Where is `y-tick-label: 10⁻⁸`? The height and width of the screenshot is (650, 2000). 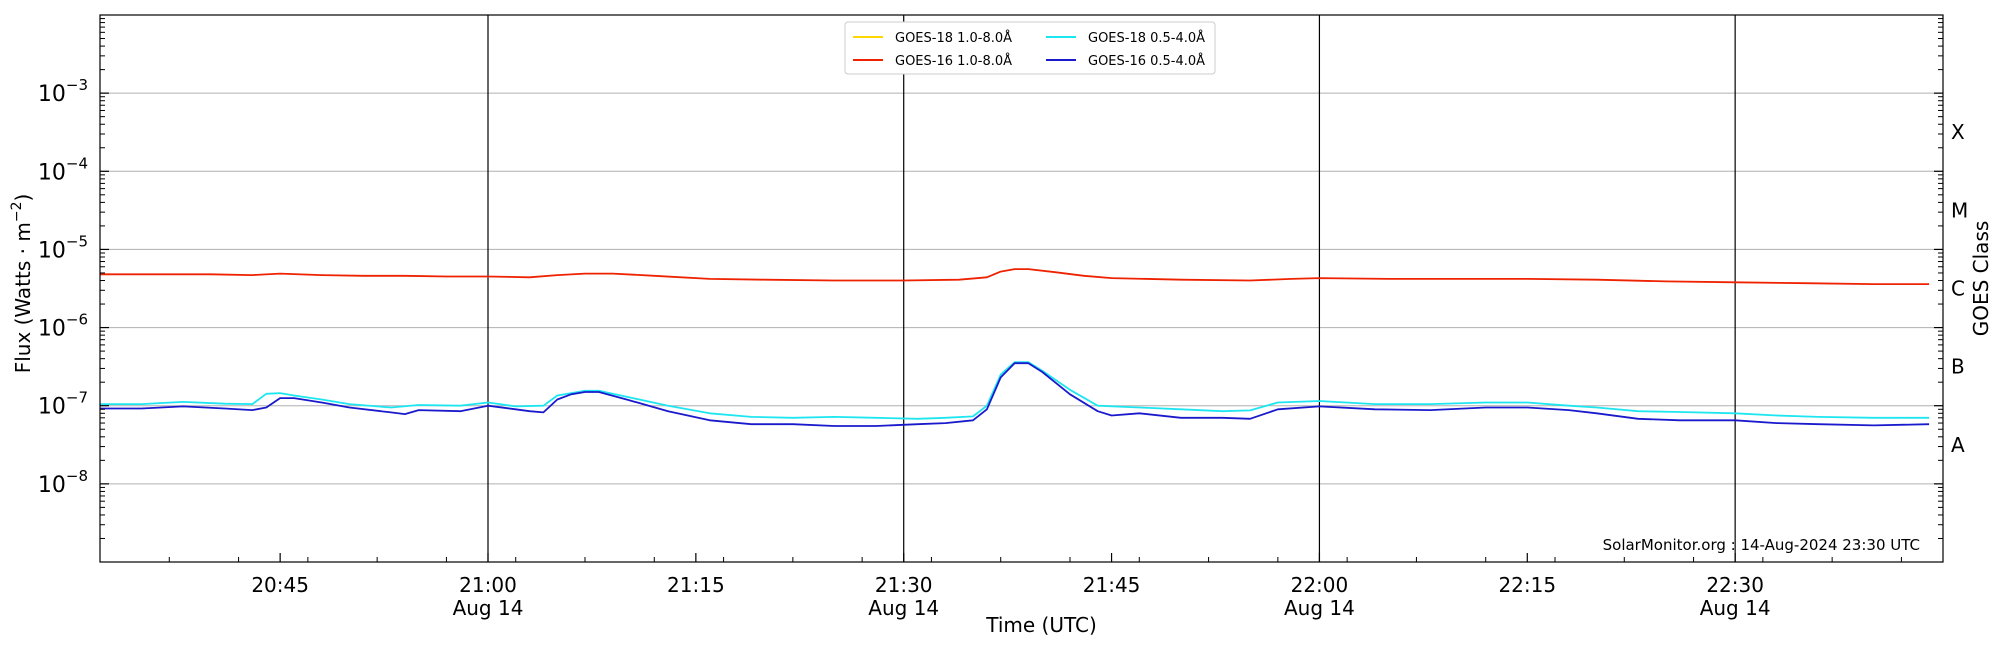
y-tick-label: 10⁻⁸ is located at coordinates (63, 482).